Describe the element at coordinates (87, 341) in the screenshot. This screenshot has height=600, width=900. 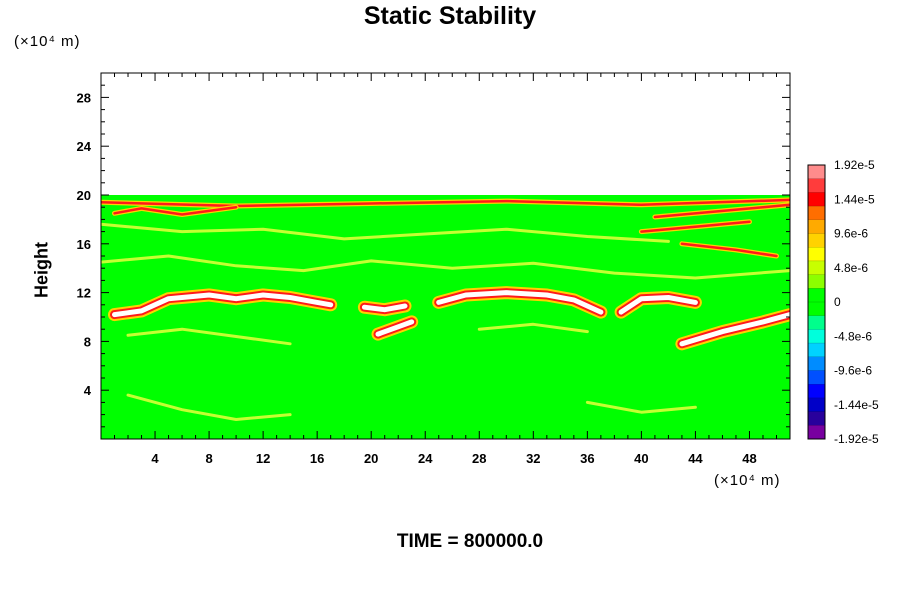
I see `y-tick-label: 8` at that location.